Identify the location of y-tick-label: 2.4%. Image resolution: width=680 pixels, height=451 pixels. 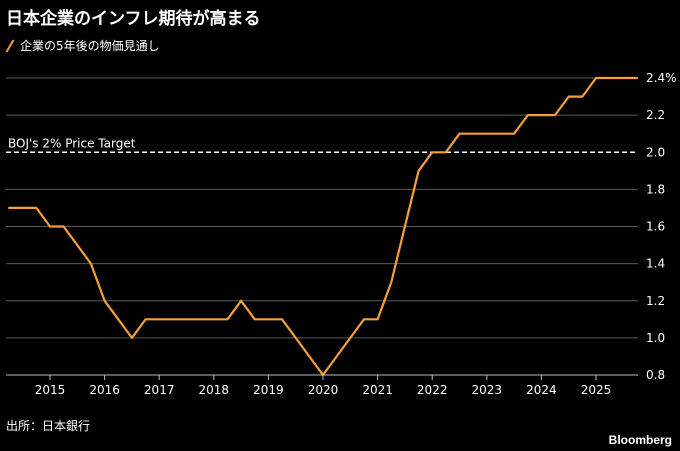
(661, 78).